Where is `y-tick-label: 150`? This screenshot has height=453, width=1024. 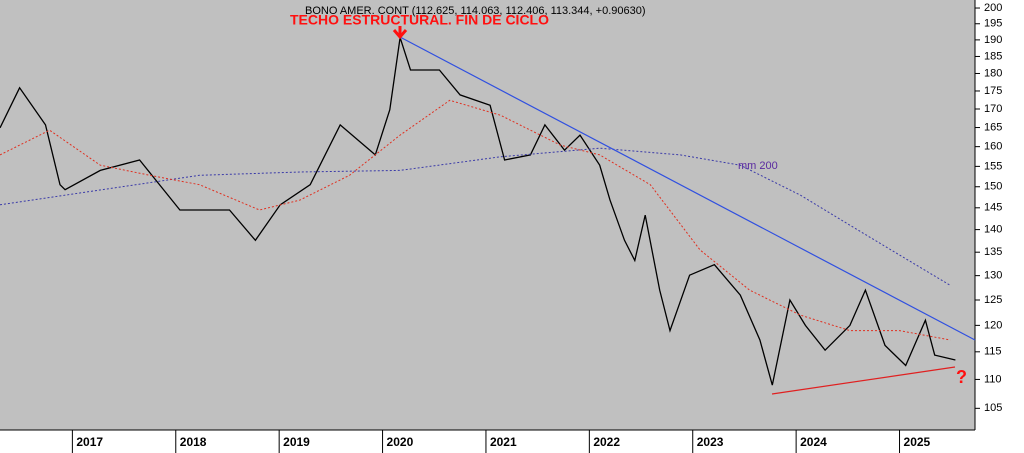 y-tick-label: 150 is located at coordinates (993, 187).